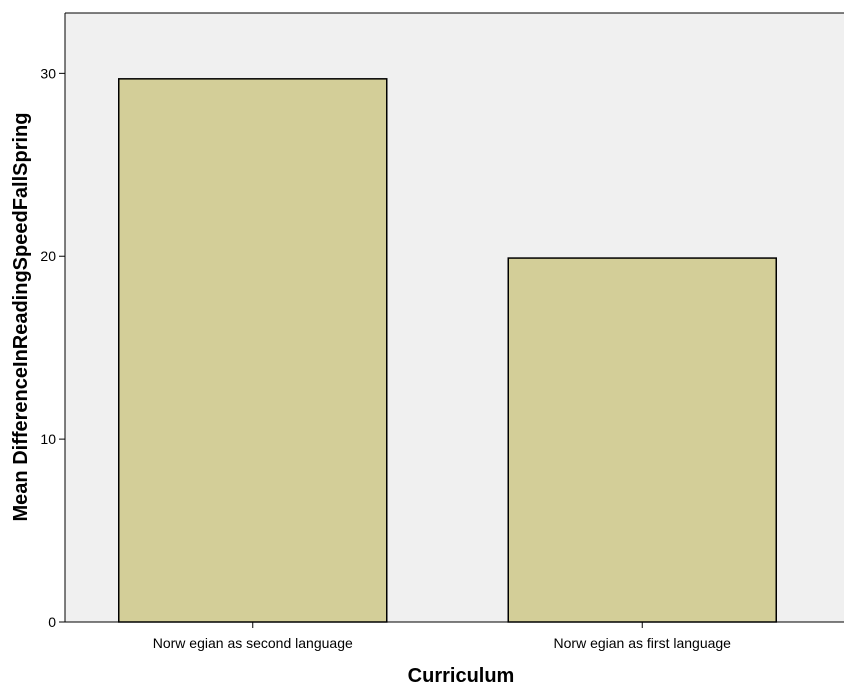 The image size is (844, 686). Describe the element at coordinates (643, 643) in the screenshot. I see `x-tick-label: Norw egian as first language` at that location.